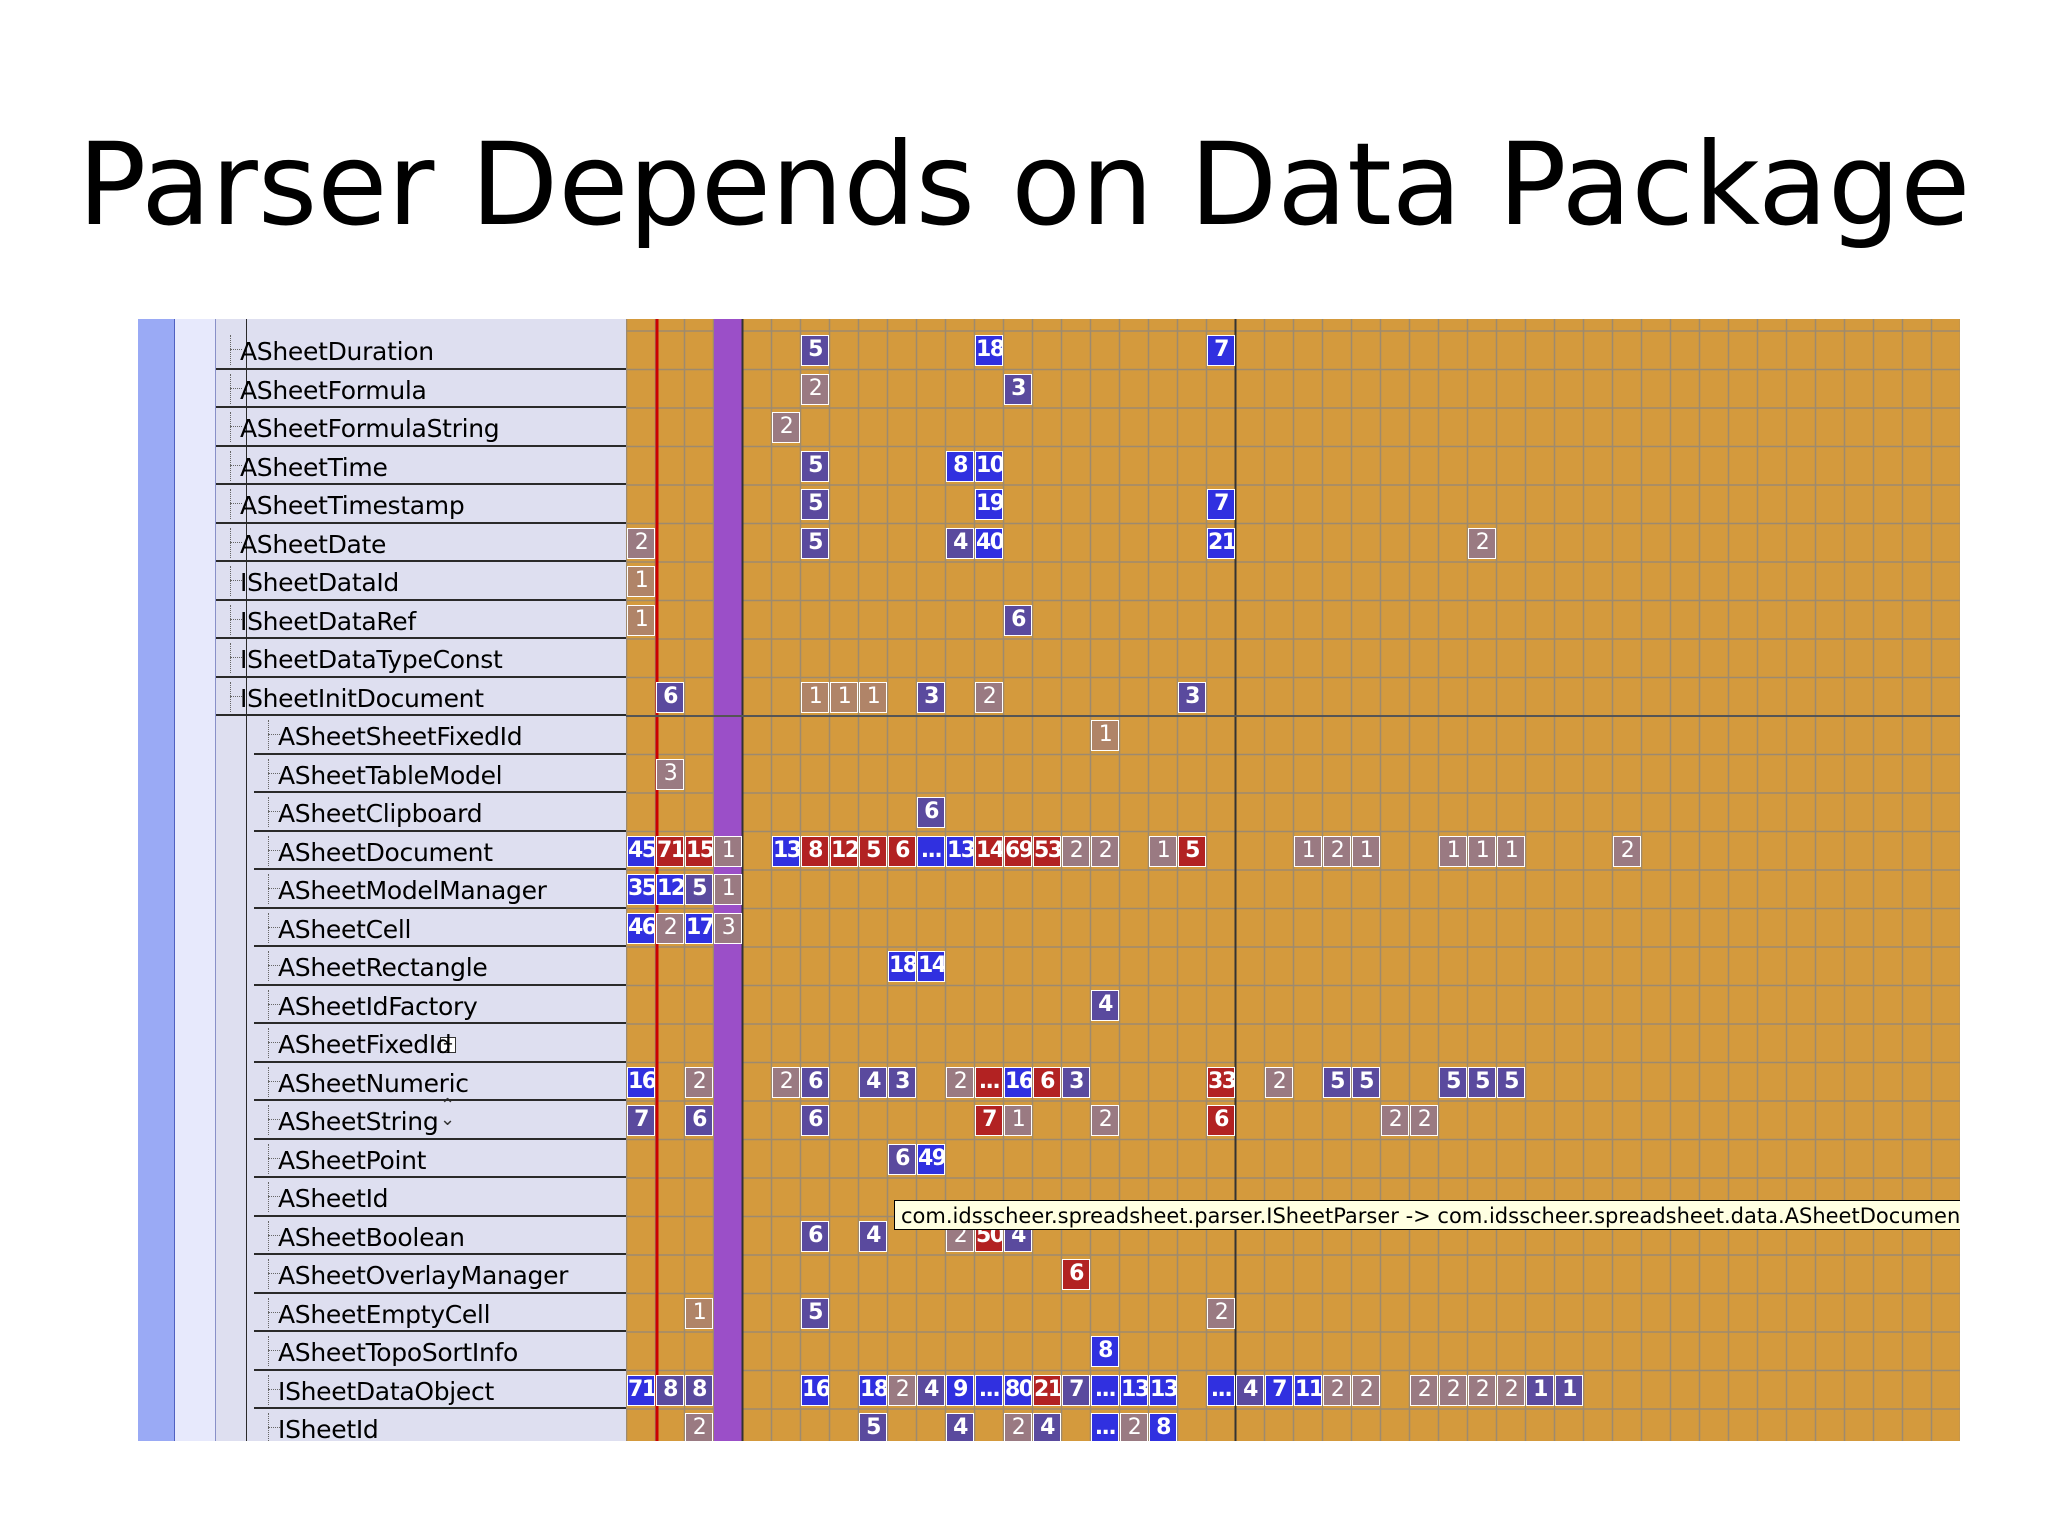 This screenshot has height=1536, width=2048. Describe the element at coordinates (440, 1082) in the screenshot. I see `tree-row: ASheetNumeric` at that location.